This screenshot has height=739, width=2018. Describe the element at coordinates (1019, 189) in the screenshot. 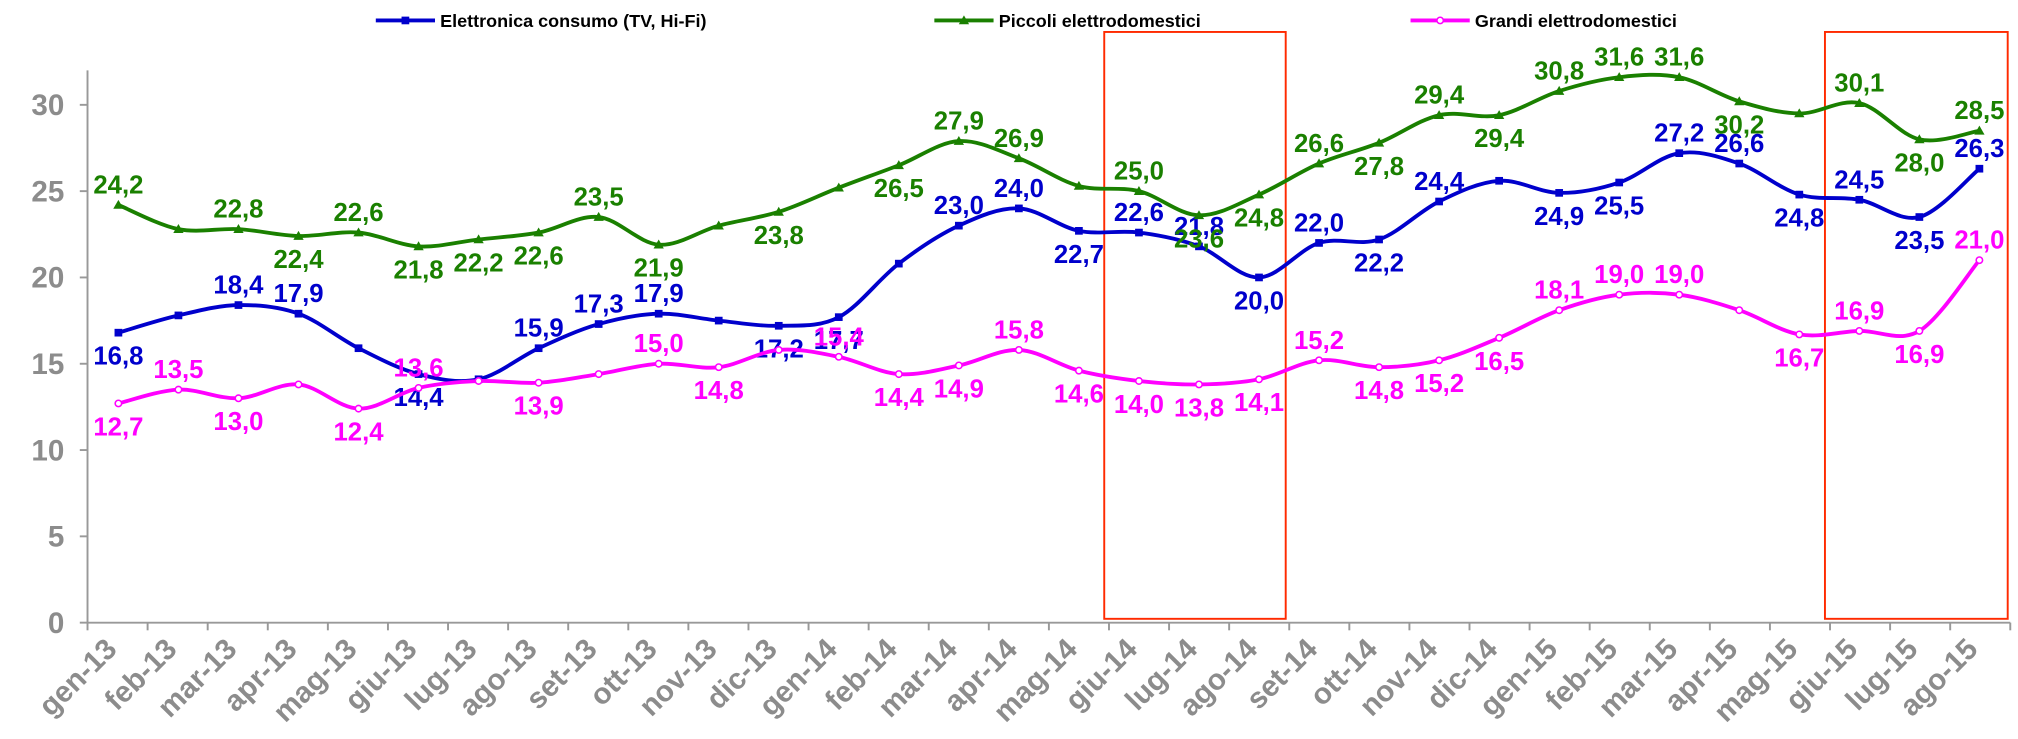

I see `data-label: 24,0` at that location.